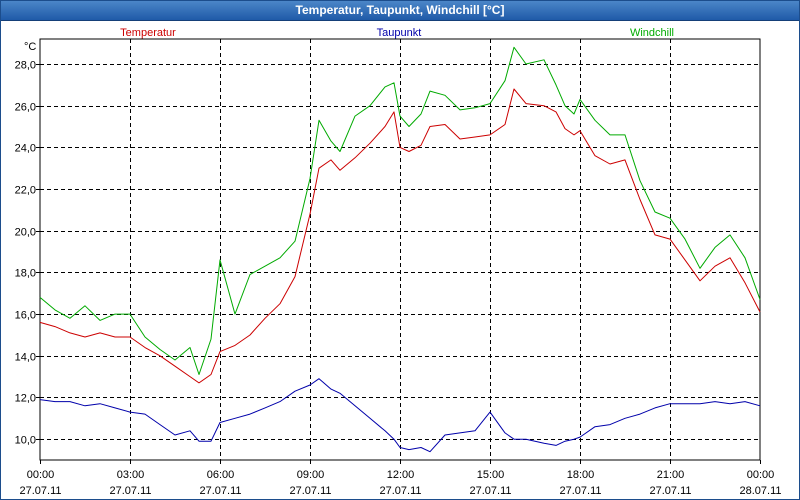  Describe the element at coordinates (131, 475) in the screenshot. I see `x-tick-time-label: 03:00` at that location.